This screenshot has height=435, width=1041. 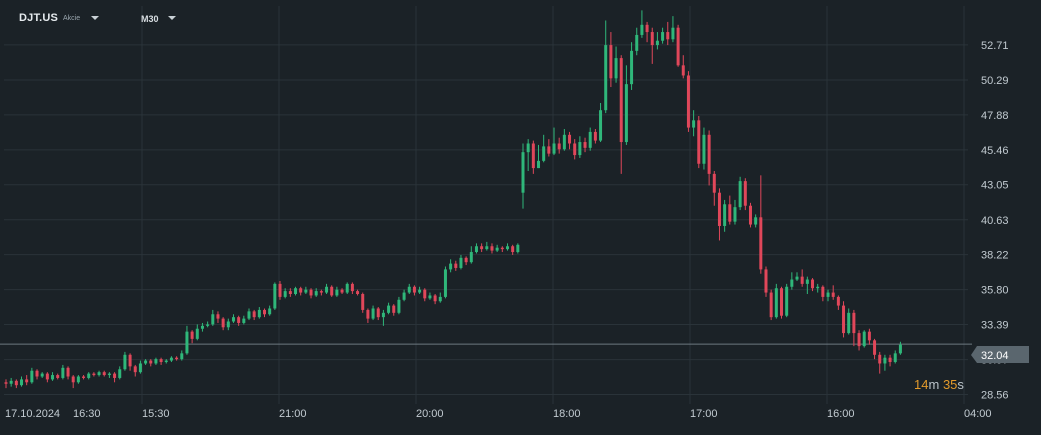 I want to click on symbol-dropdown-icon, so click(x=95, y=18).